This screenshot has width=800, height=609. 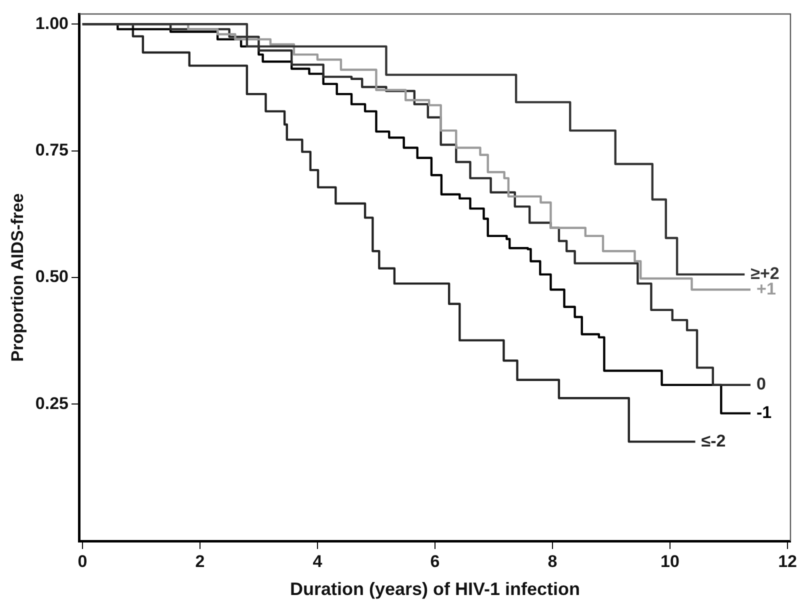 What do you see at coordinates (200, 561) in the screenshot?
I see `x-tick-label: 2` at bounding box center [200, 561].